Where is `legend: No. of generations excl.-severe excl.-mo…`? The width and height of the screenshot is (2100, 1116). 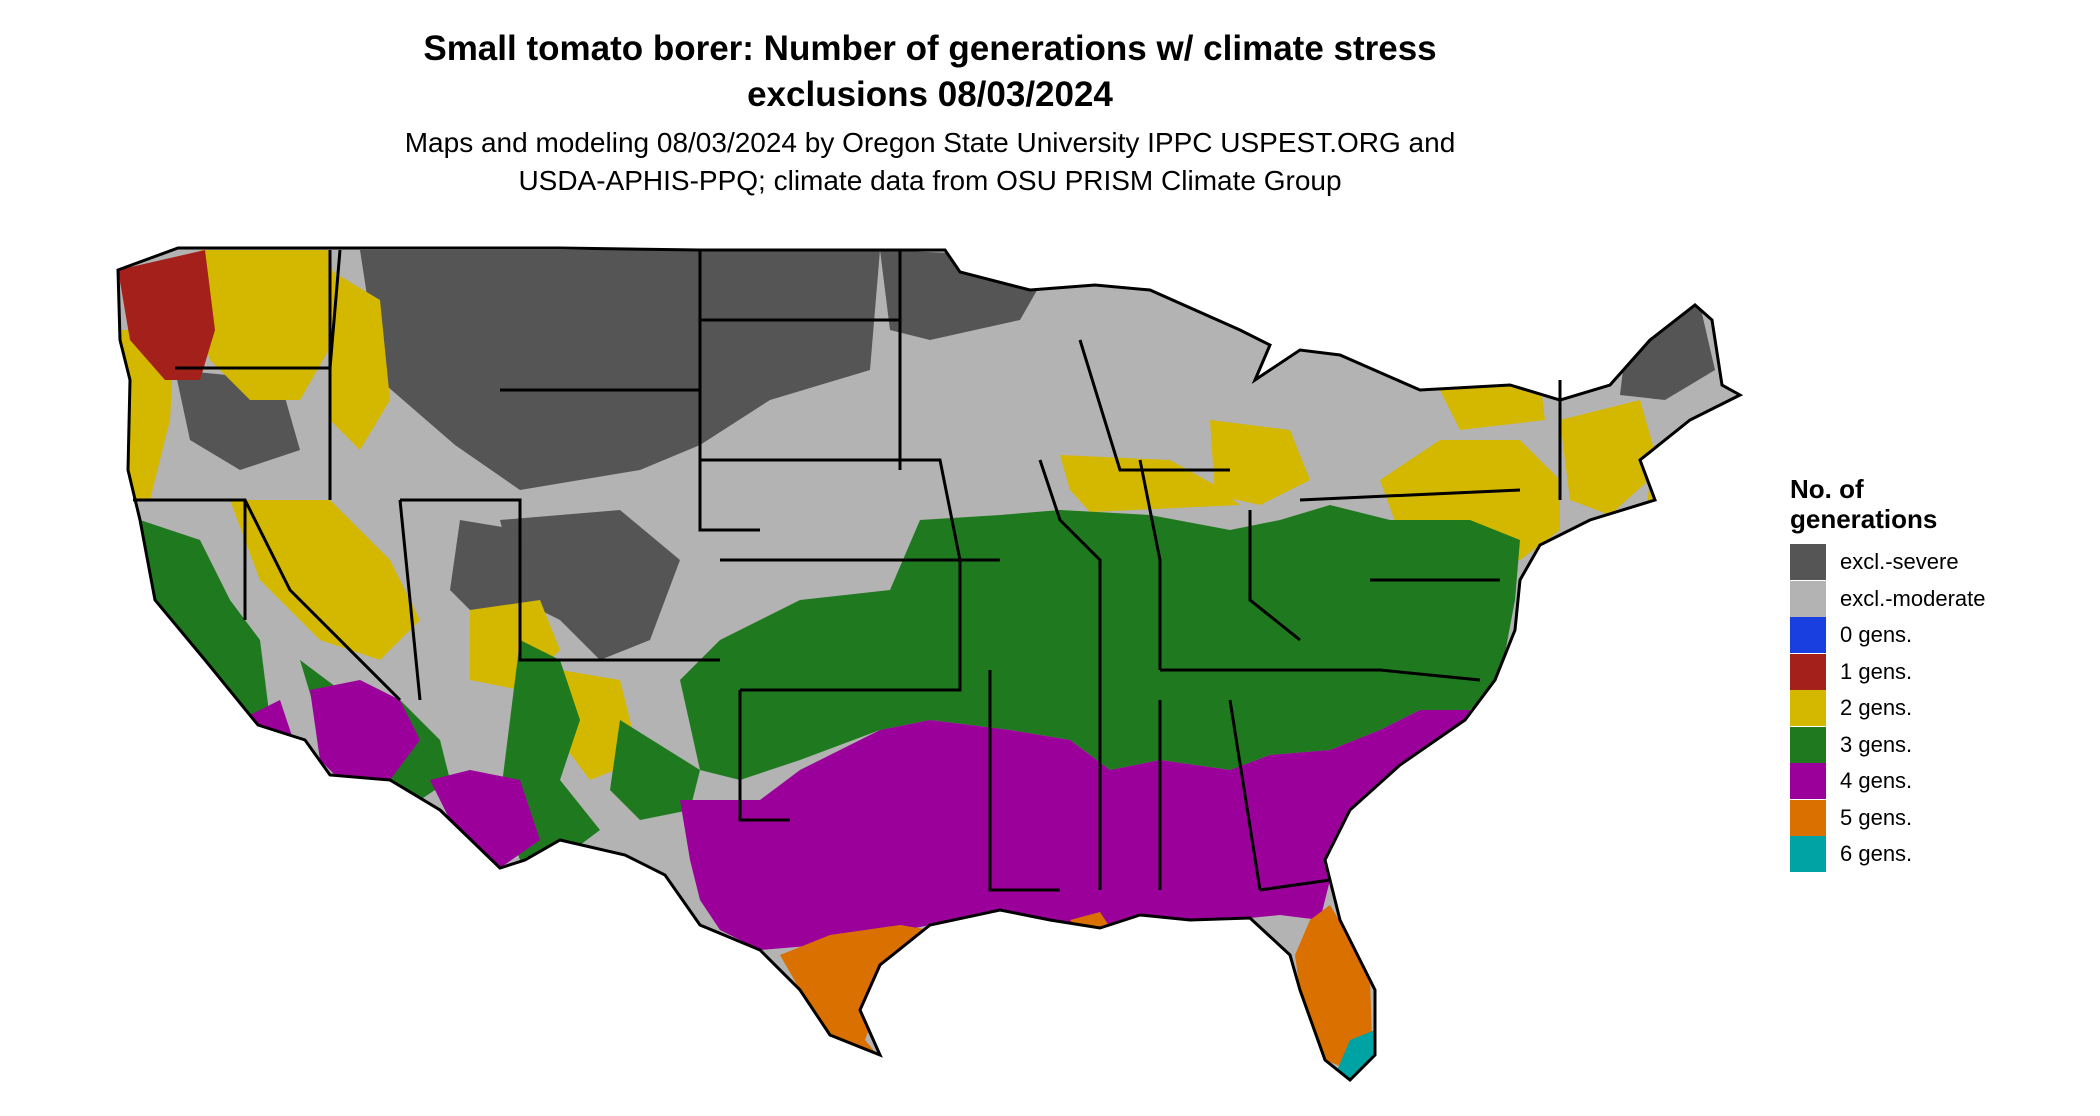
legend: No. of generations excl.-severe excl.-mo… is located at coordinates (1935, 673).